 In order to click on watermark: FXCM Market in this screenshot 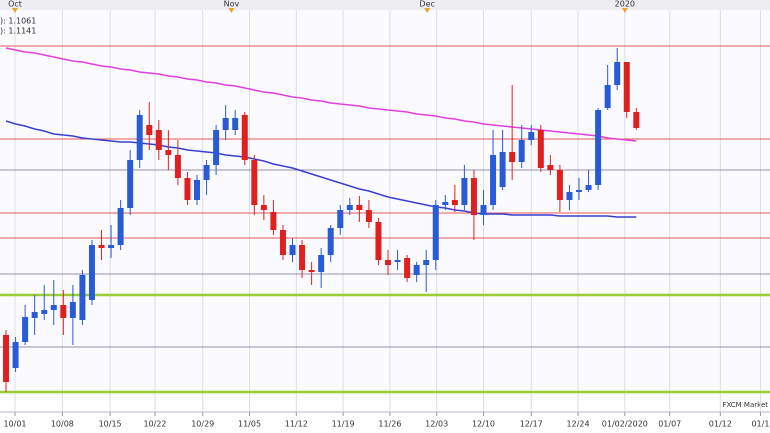, I will do `click(745, 405)`.